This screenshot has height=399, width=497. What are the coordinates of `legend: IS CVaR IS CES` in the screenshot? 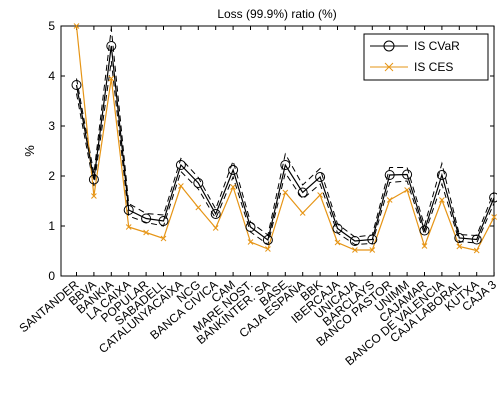 It's located at (426, 57).